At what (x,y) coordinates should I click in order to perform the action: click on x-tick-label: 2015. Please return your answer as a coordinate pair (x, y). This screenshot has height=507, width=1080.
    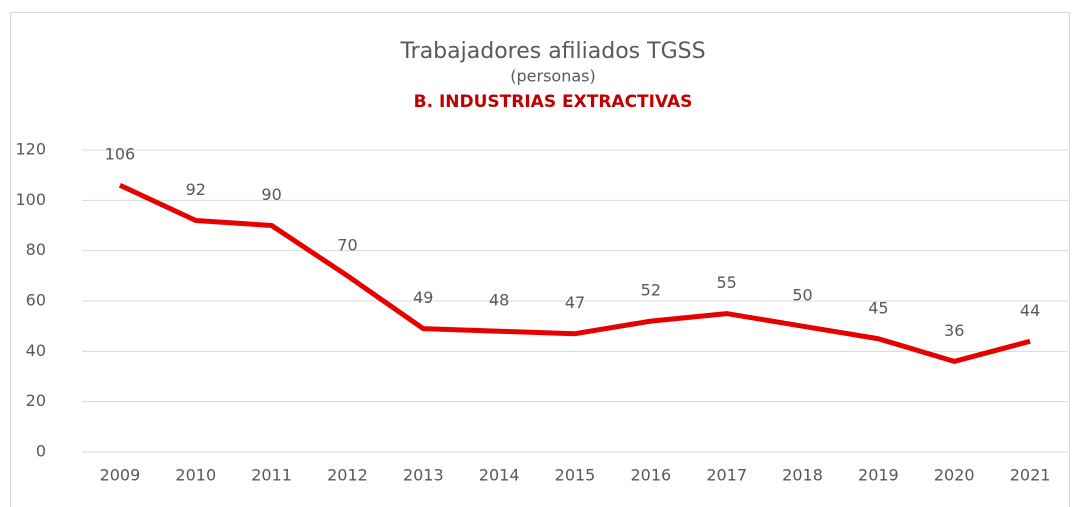
    Looking at the image, I should click on (575, 475).